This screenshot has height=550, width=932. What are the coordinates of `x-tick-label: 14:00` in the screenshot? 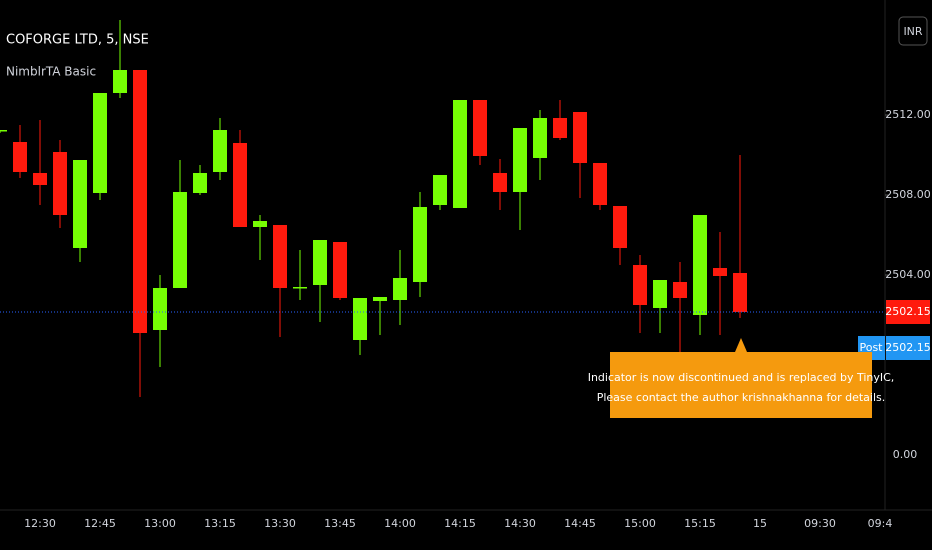 It's located at (400, 523).